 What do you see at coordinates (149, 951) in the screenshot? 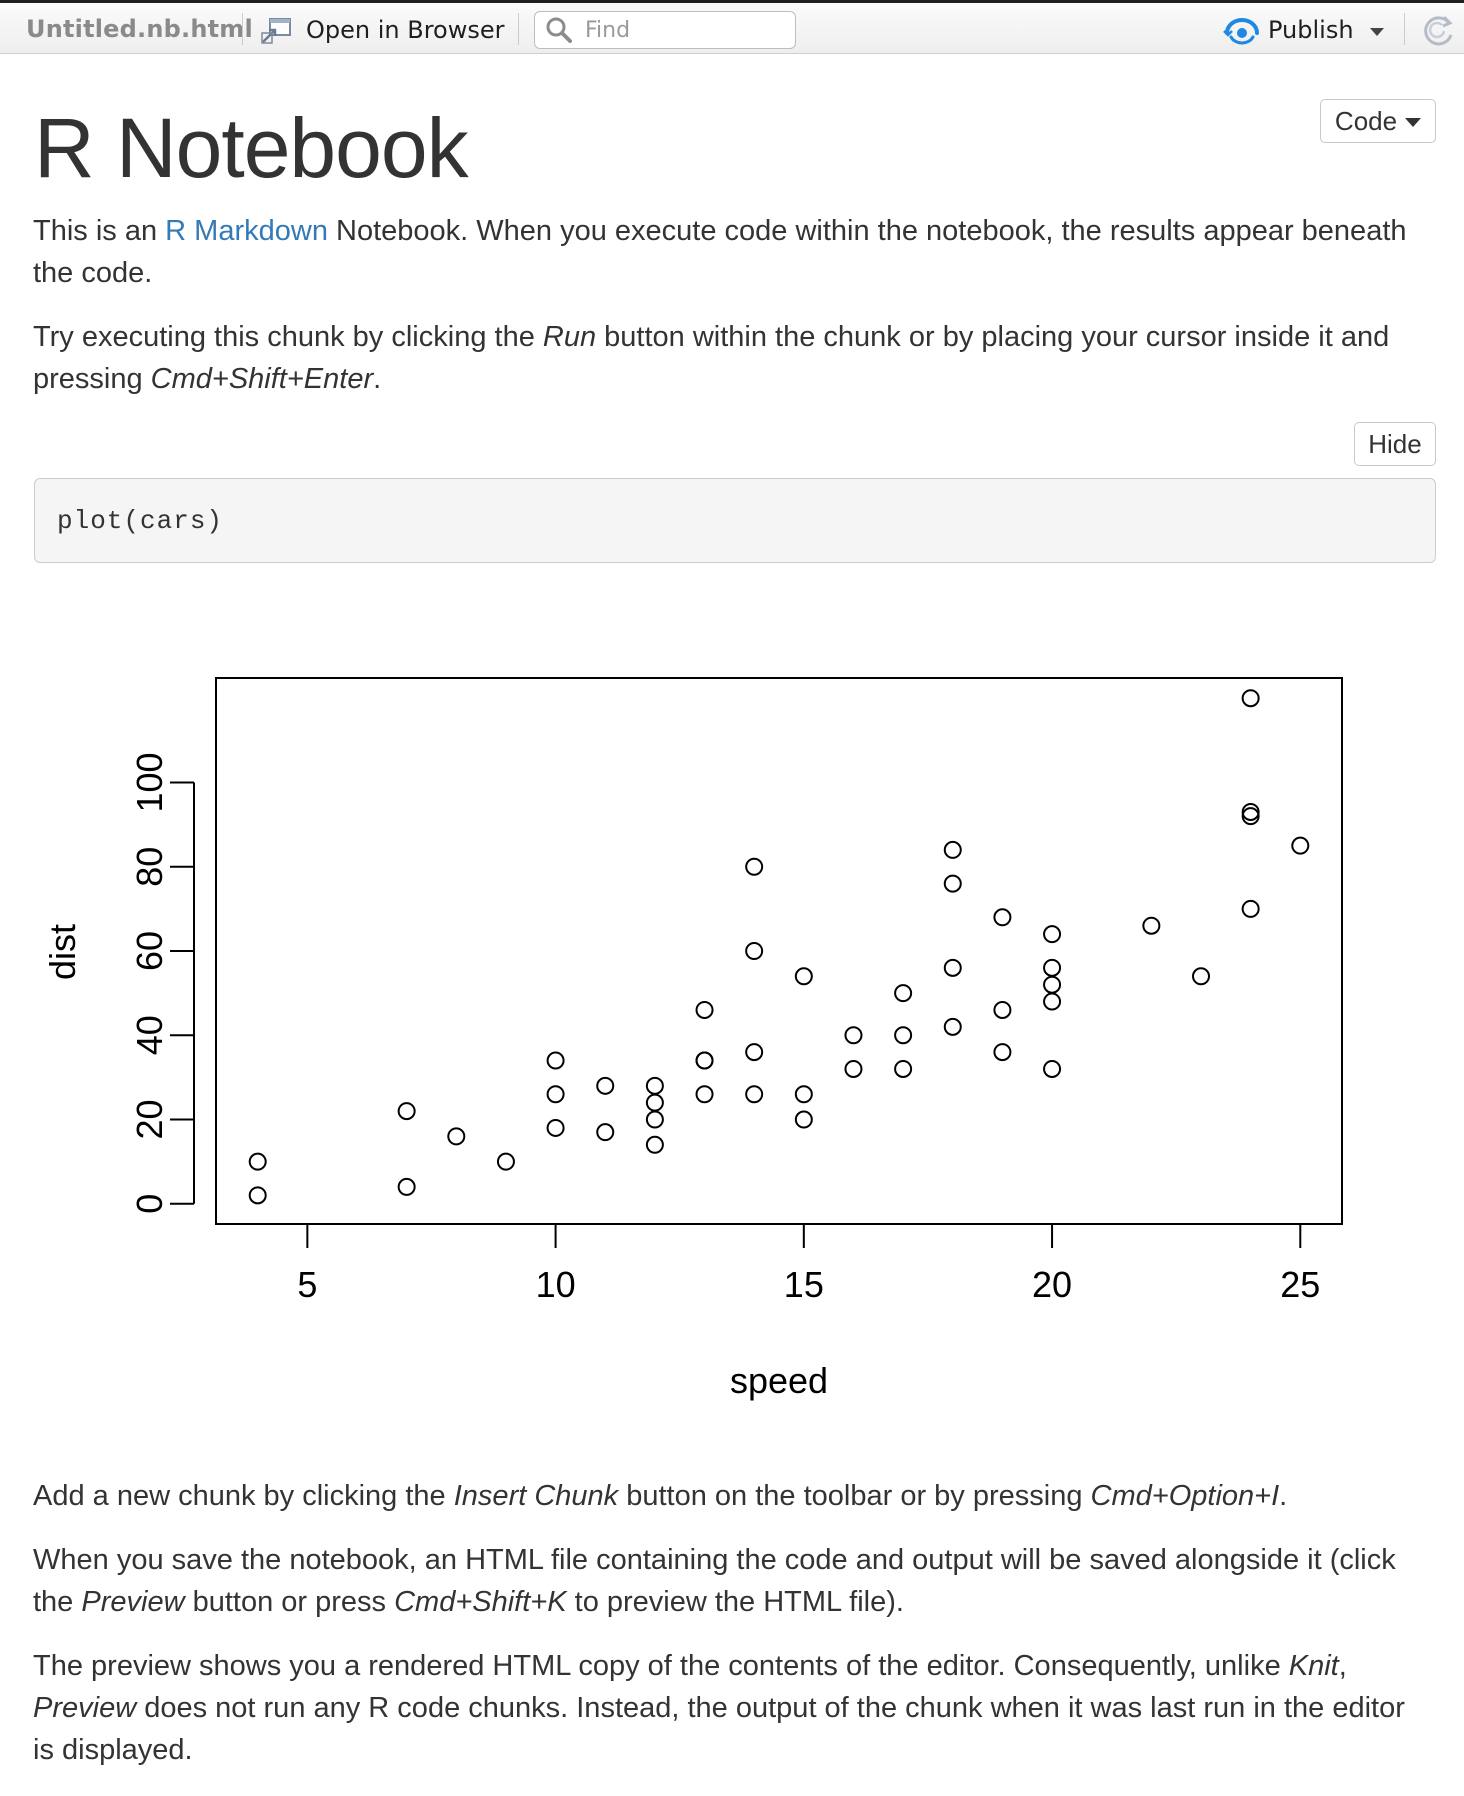
I see `y-tick-label: 60` at bounding box center [149, 951].